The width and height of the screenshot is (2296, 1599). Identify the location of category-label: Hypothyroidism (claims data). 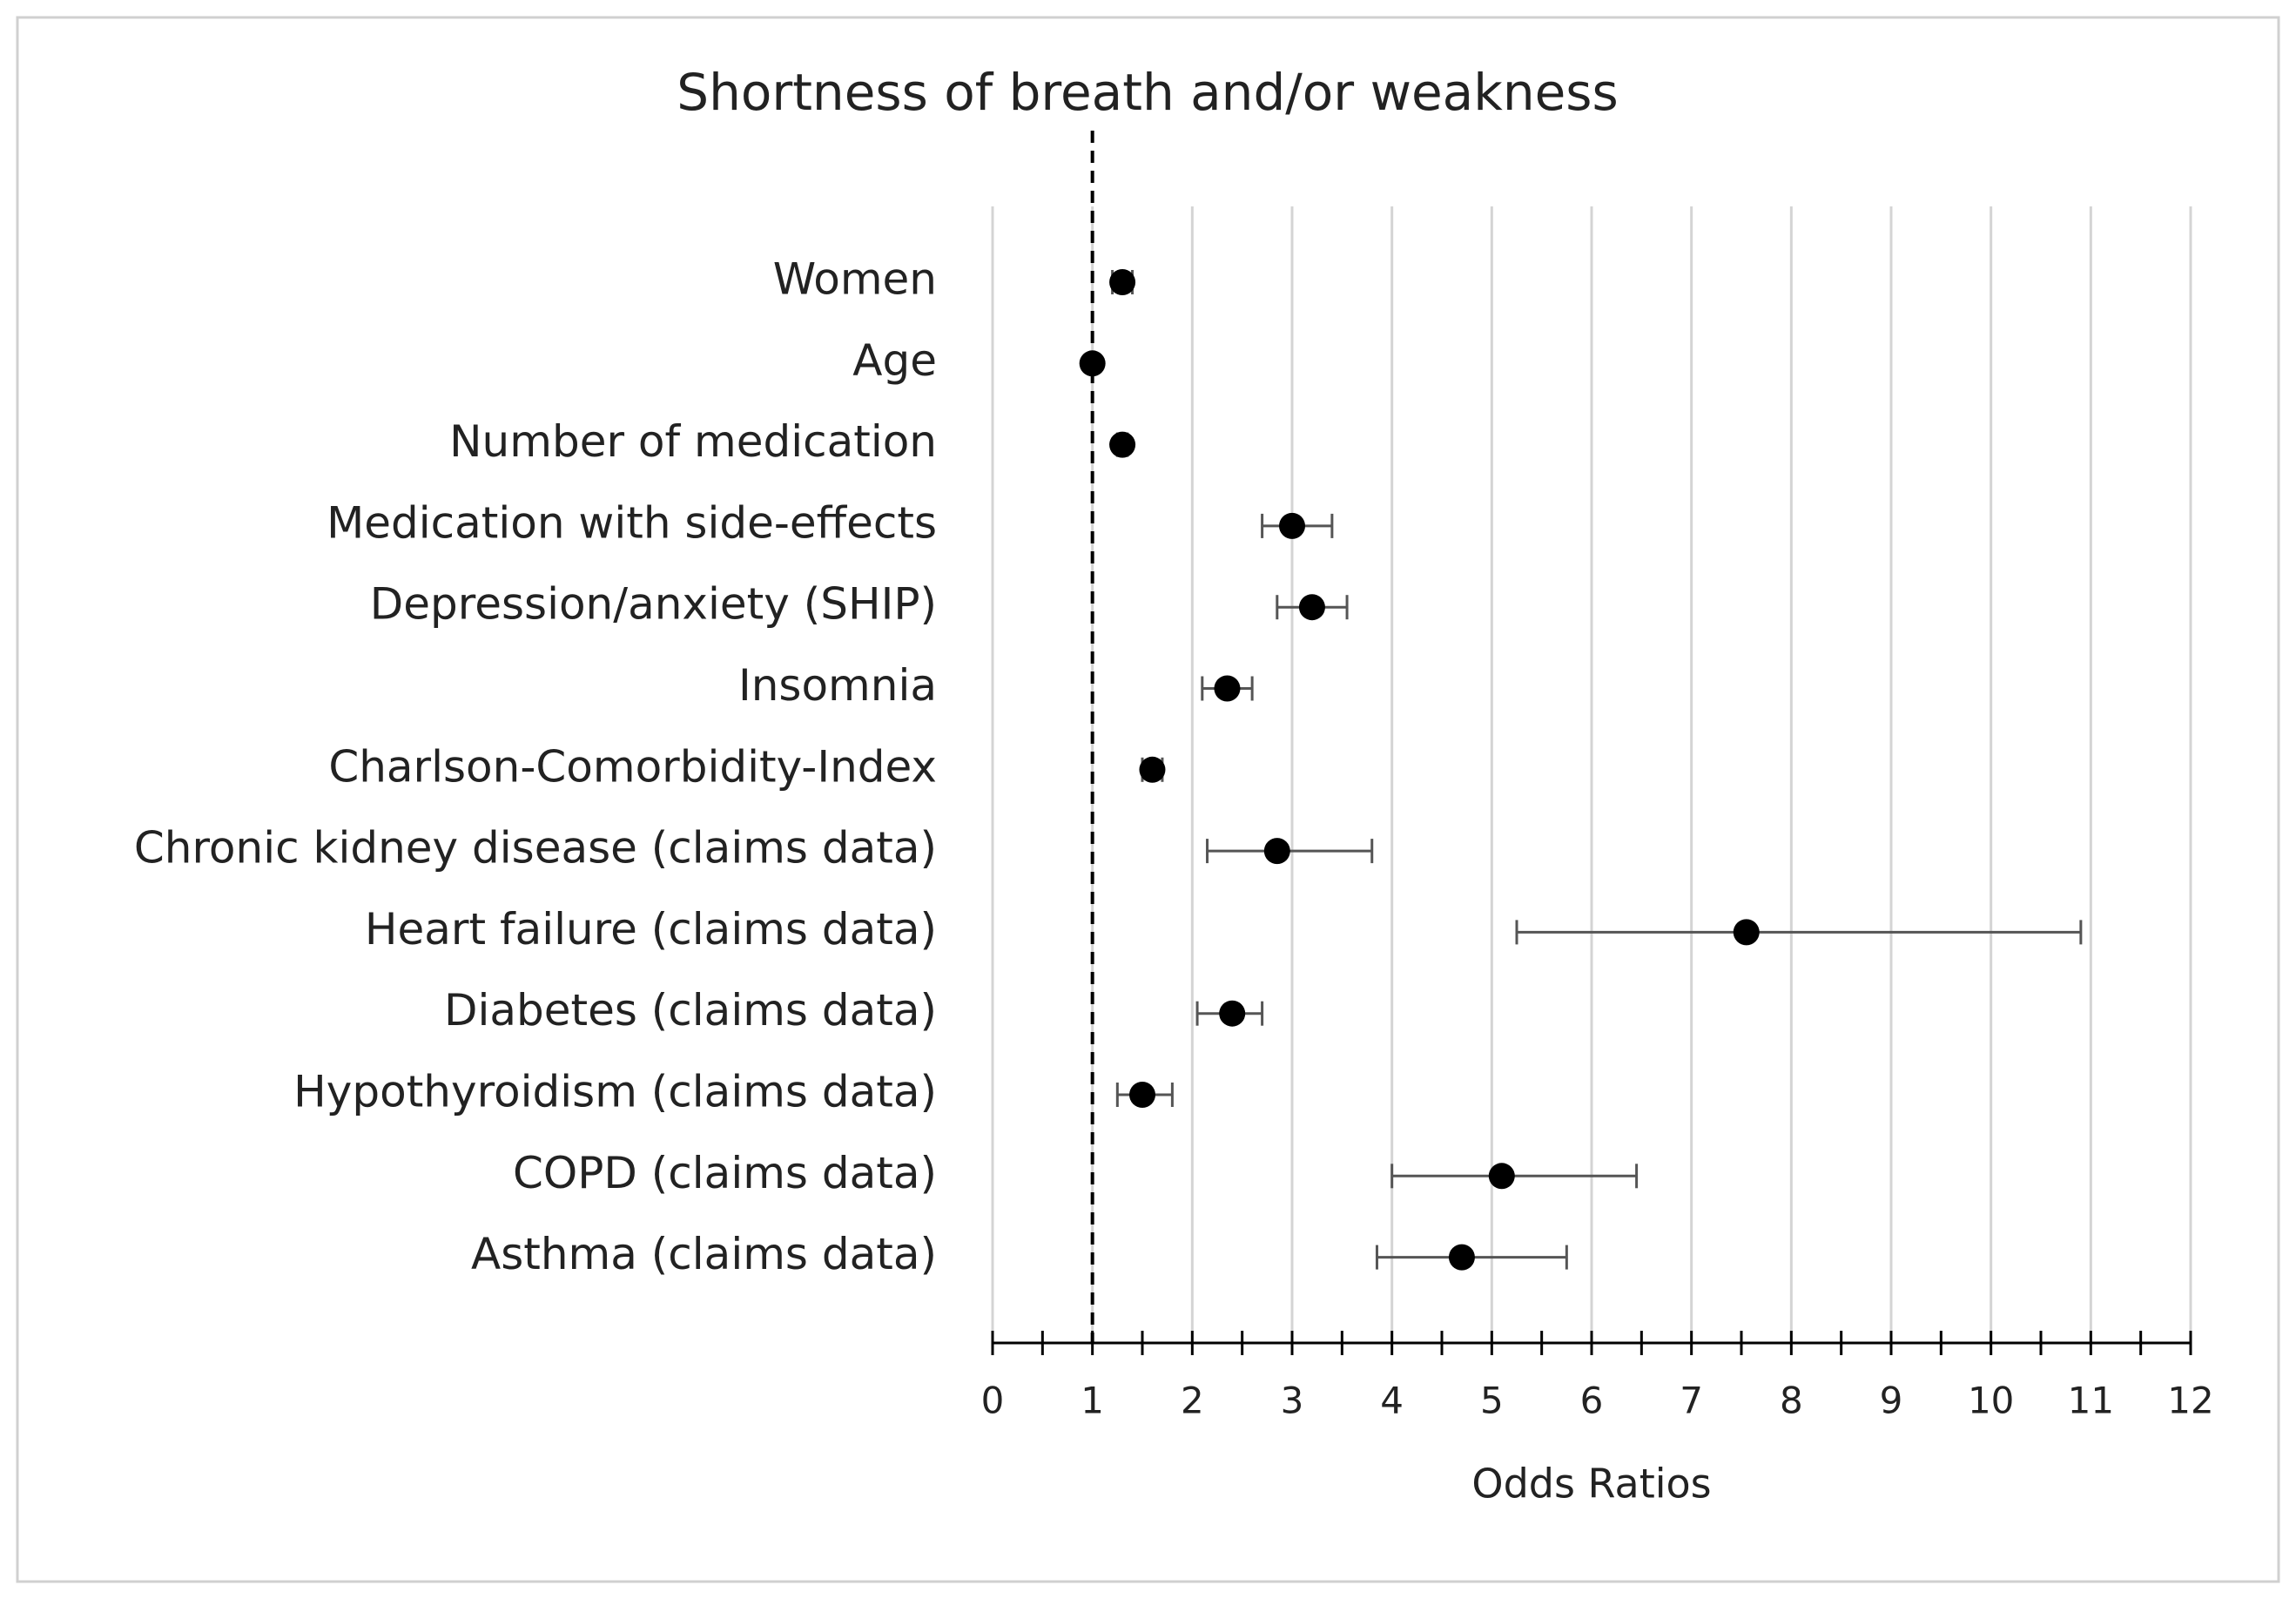
(615, 1092).